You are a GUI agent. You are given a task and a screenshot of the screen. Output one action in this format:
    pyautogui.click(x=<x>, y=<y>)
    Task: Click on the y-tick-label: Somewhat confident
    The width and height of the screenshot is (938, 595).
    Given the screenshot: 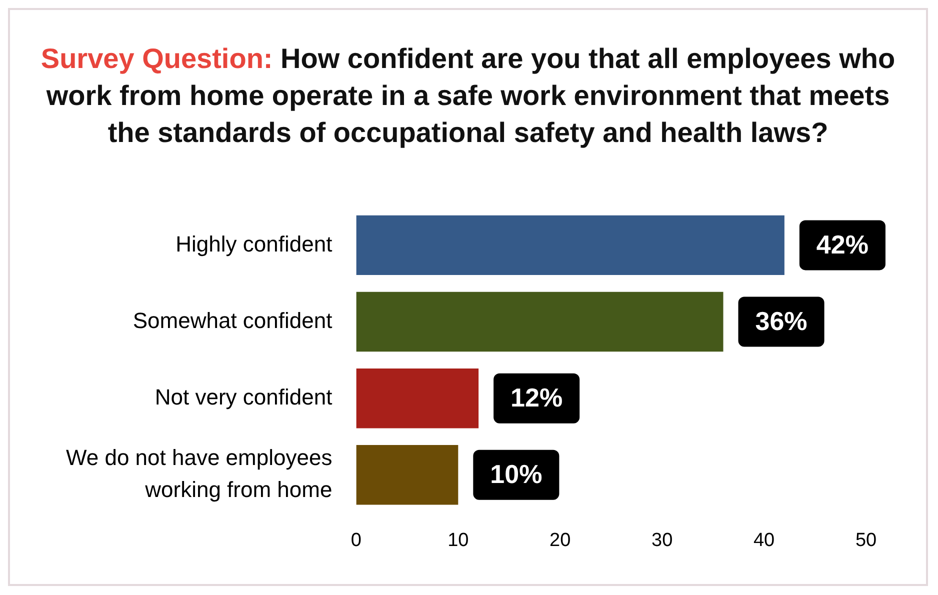 What is the action you would take?
    pyautogui.click(x=232, y=320)
    